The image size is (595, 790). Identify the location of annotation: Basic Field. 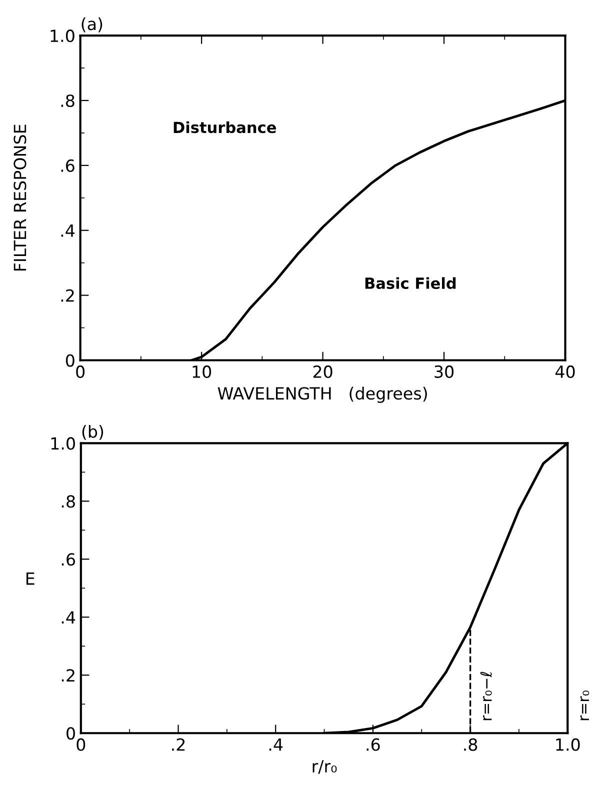
(410, 283).